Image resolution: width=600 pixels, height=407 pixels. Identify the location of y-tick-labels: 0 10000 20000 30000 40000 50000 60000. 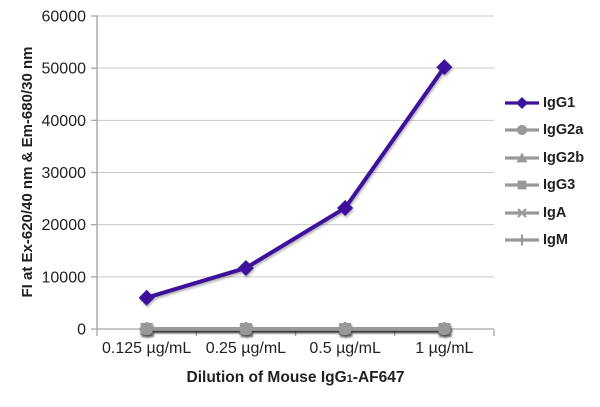
(64, 174).